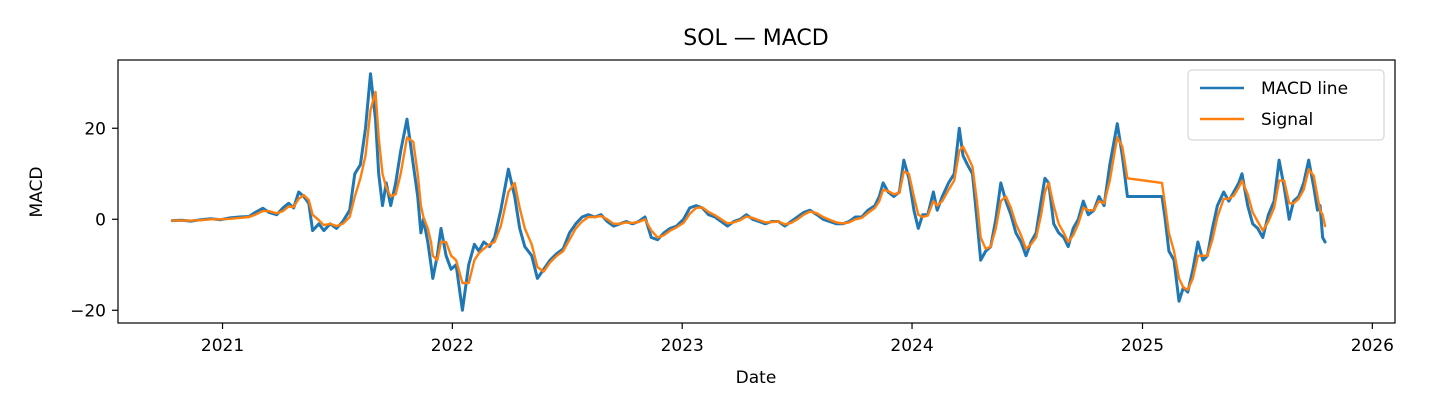 This screenshot has width=1440, height=416. Describe the element at coordinates (1142, 346) in the screenshot. I see `x-tick-label: 2025` at that location.